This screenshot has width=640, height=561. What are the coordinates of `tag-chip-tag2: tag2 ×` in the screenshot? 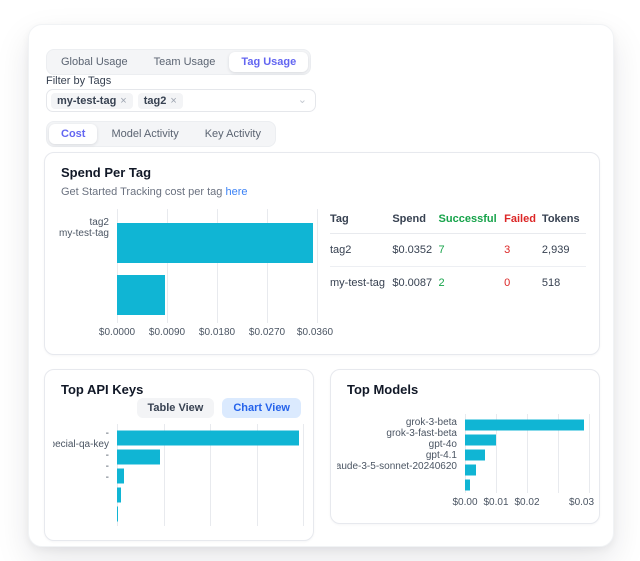 It's located at (160, 100).